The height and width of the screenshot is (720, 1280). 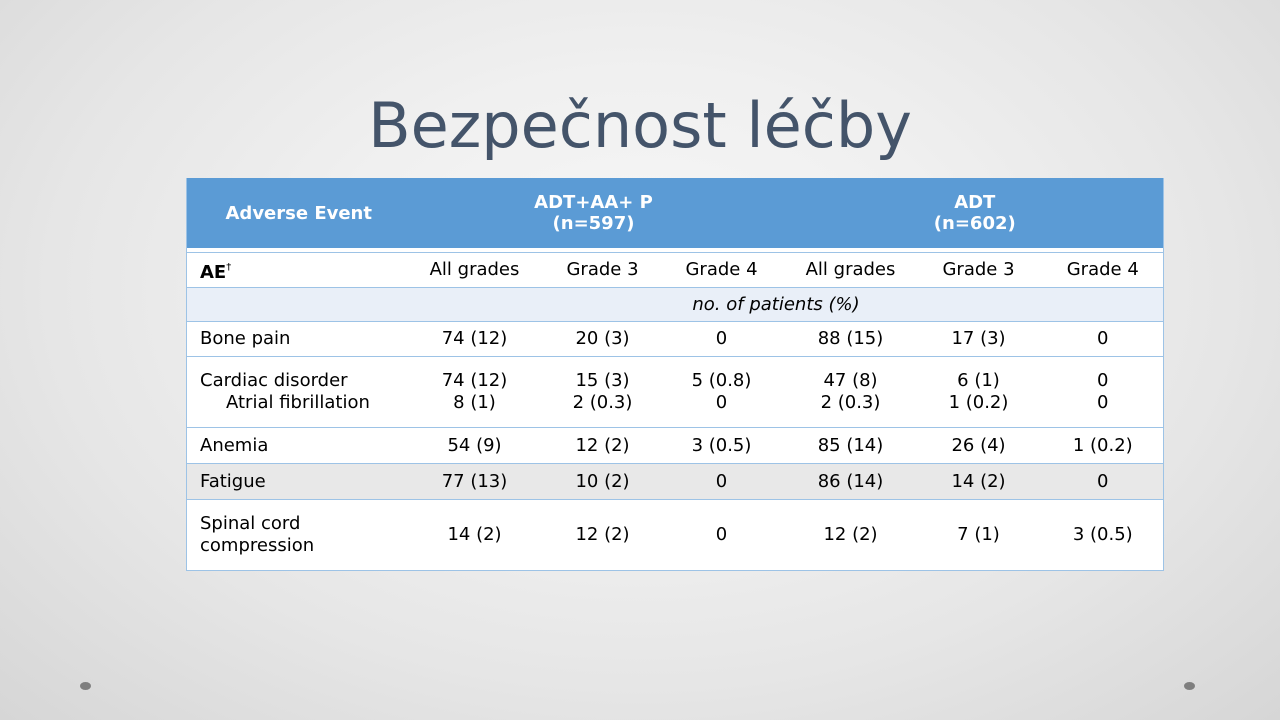 I want to click on table-cell: 77 (13), so click(x=474, y=481).